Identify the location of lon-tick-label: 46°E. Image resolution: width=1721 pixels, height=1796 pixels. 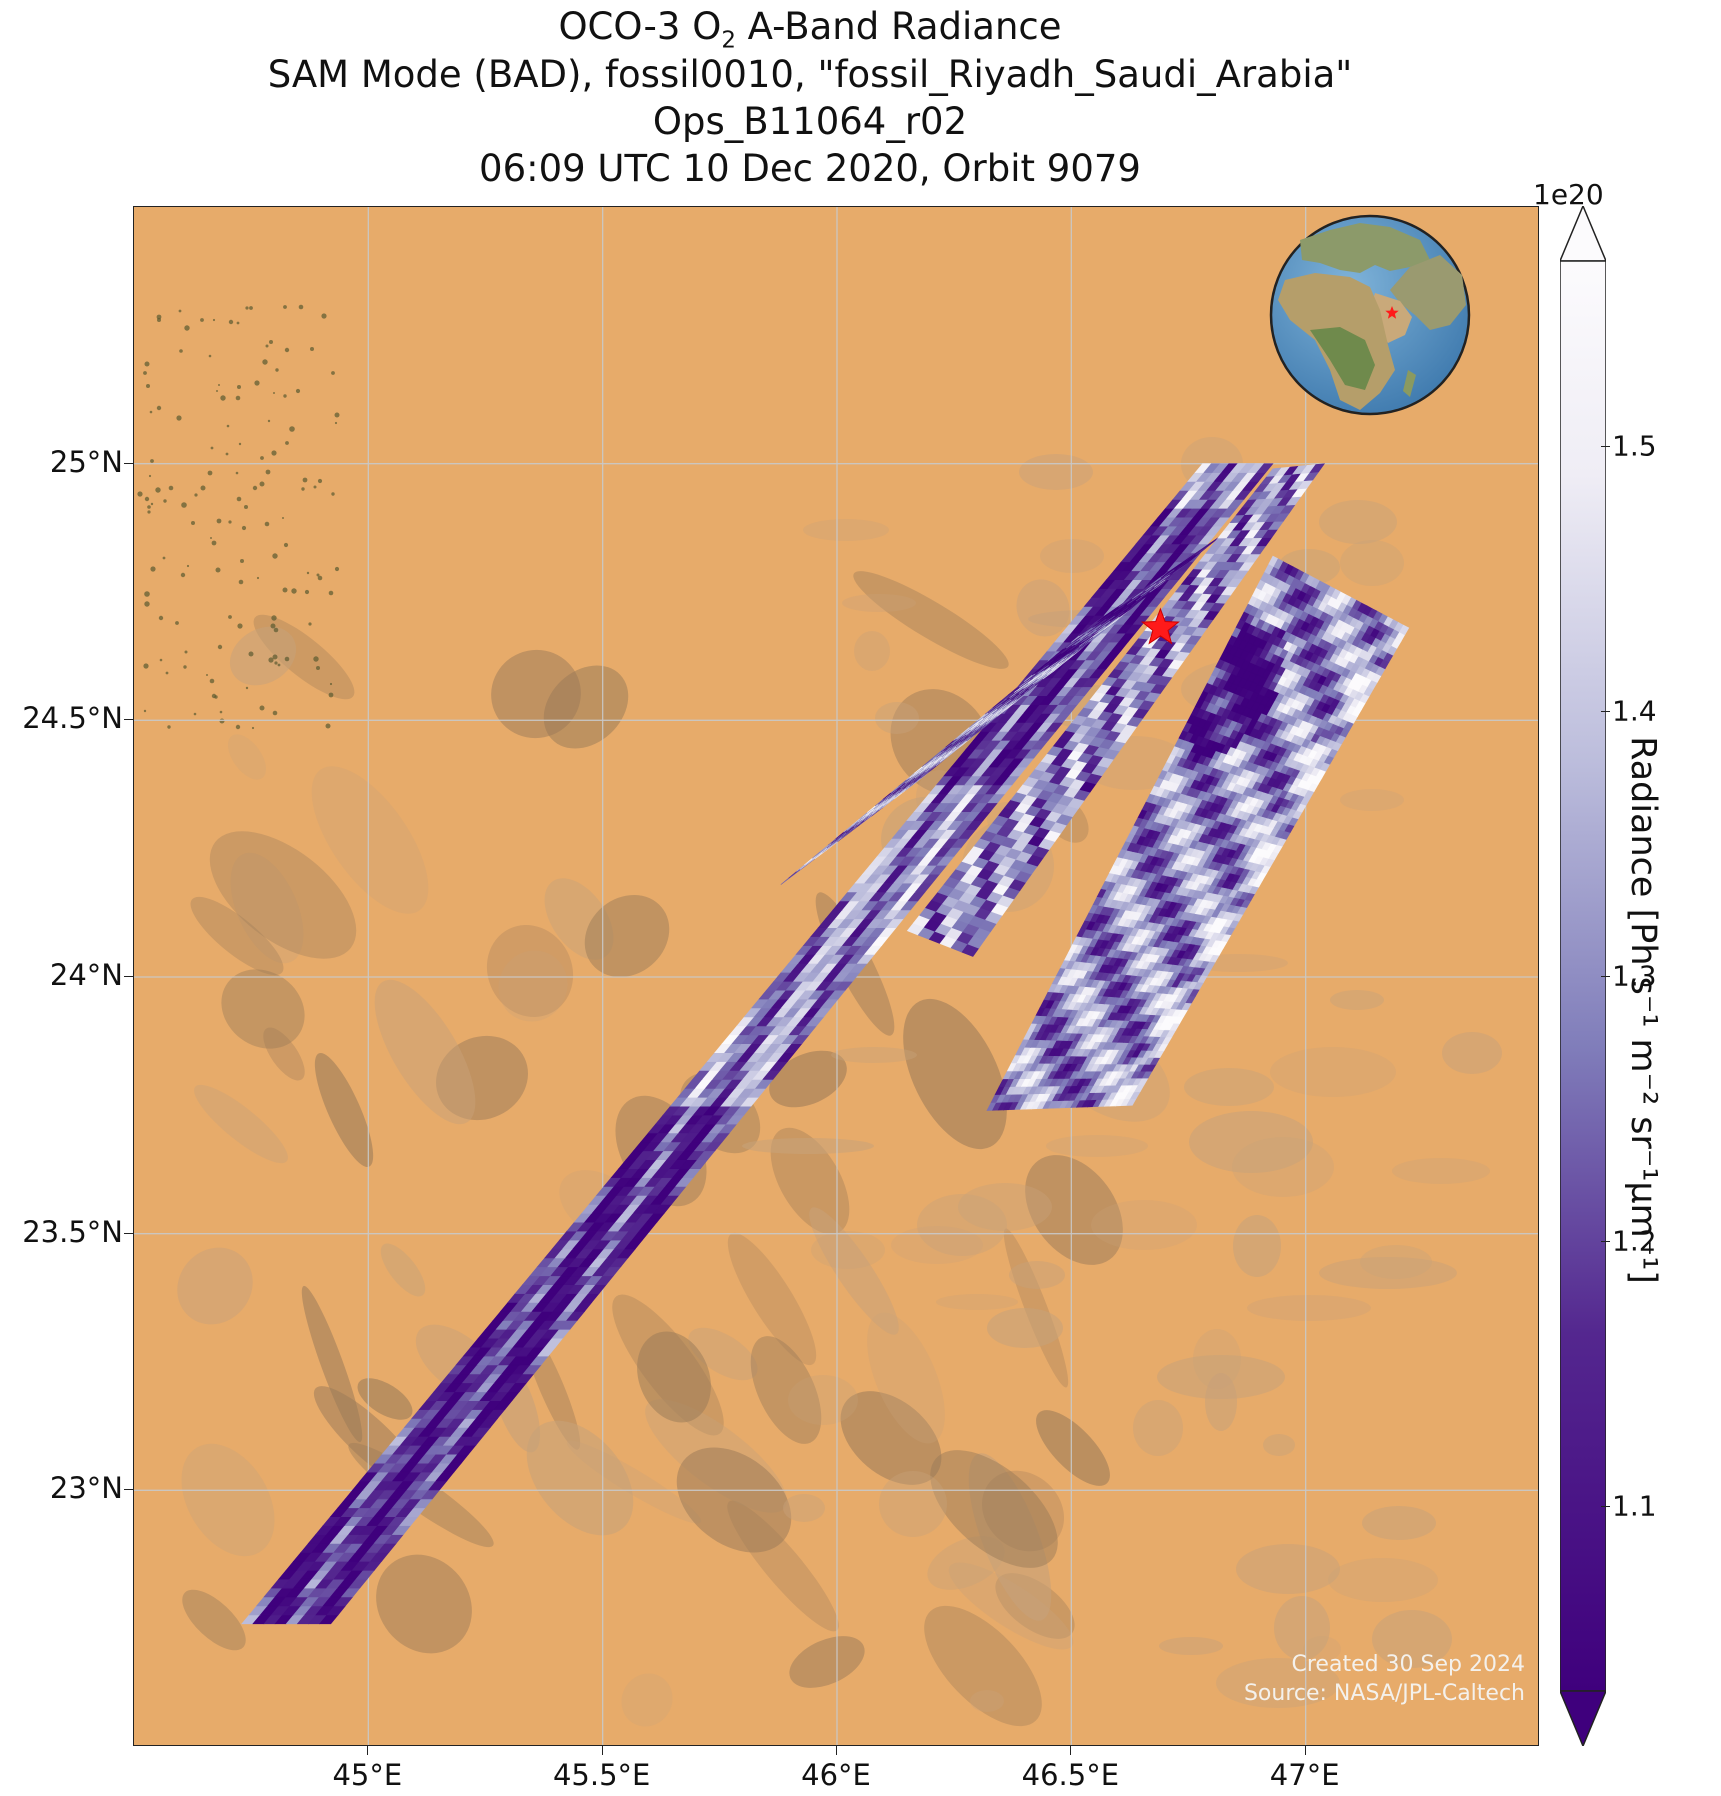
(836, 1775).